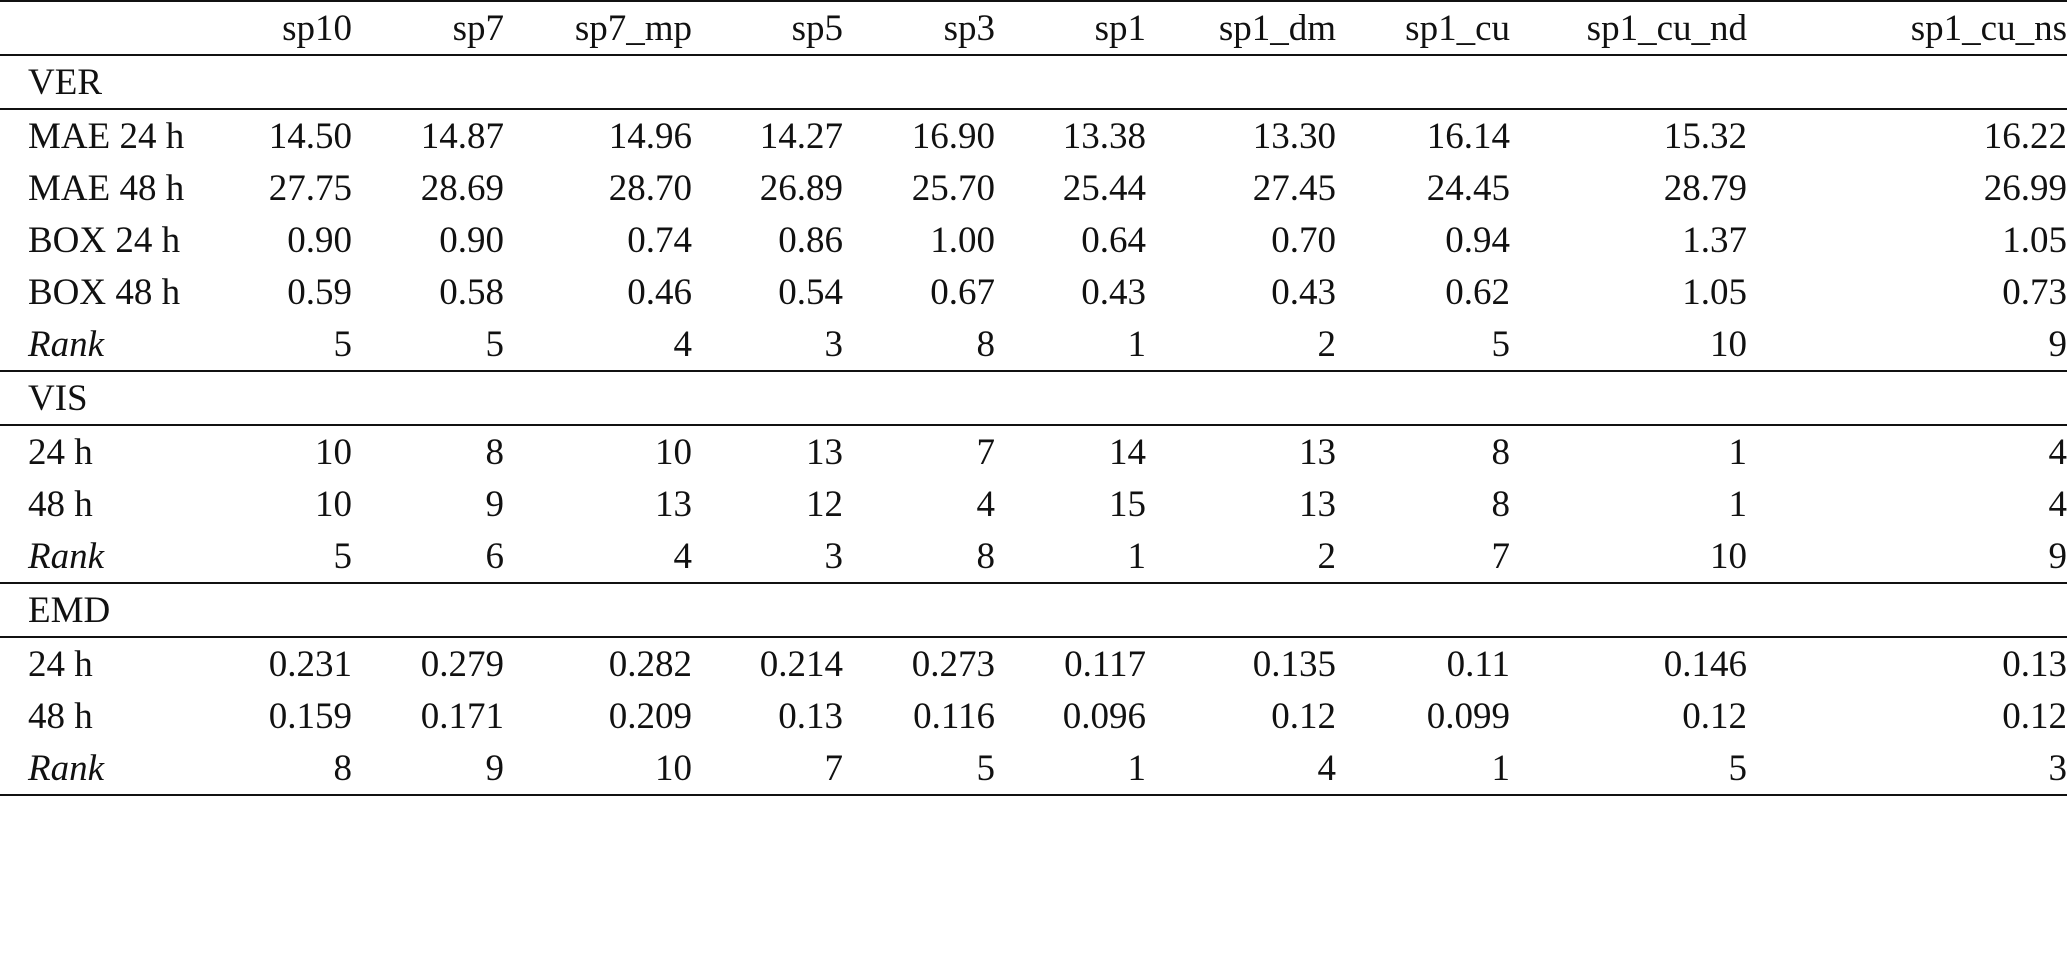 The width and height of the screenshot is (2067, 974). I want to click on table-cell: 0.231, so click(310, 664).